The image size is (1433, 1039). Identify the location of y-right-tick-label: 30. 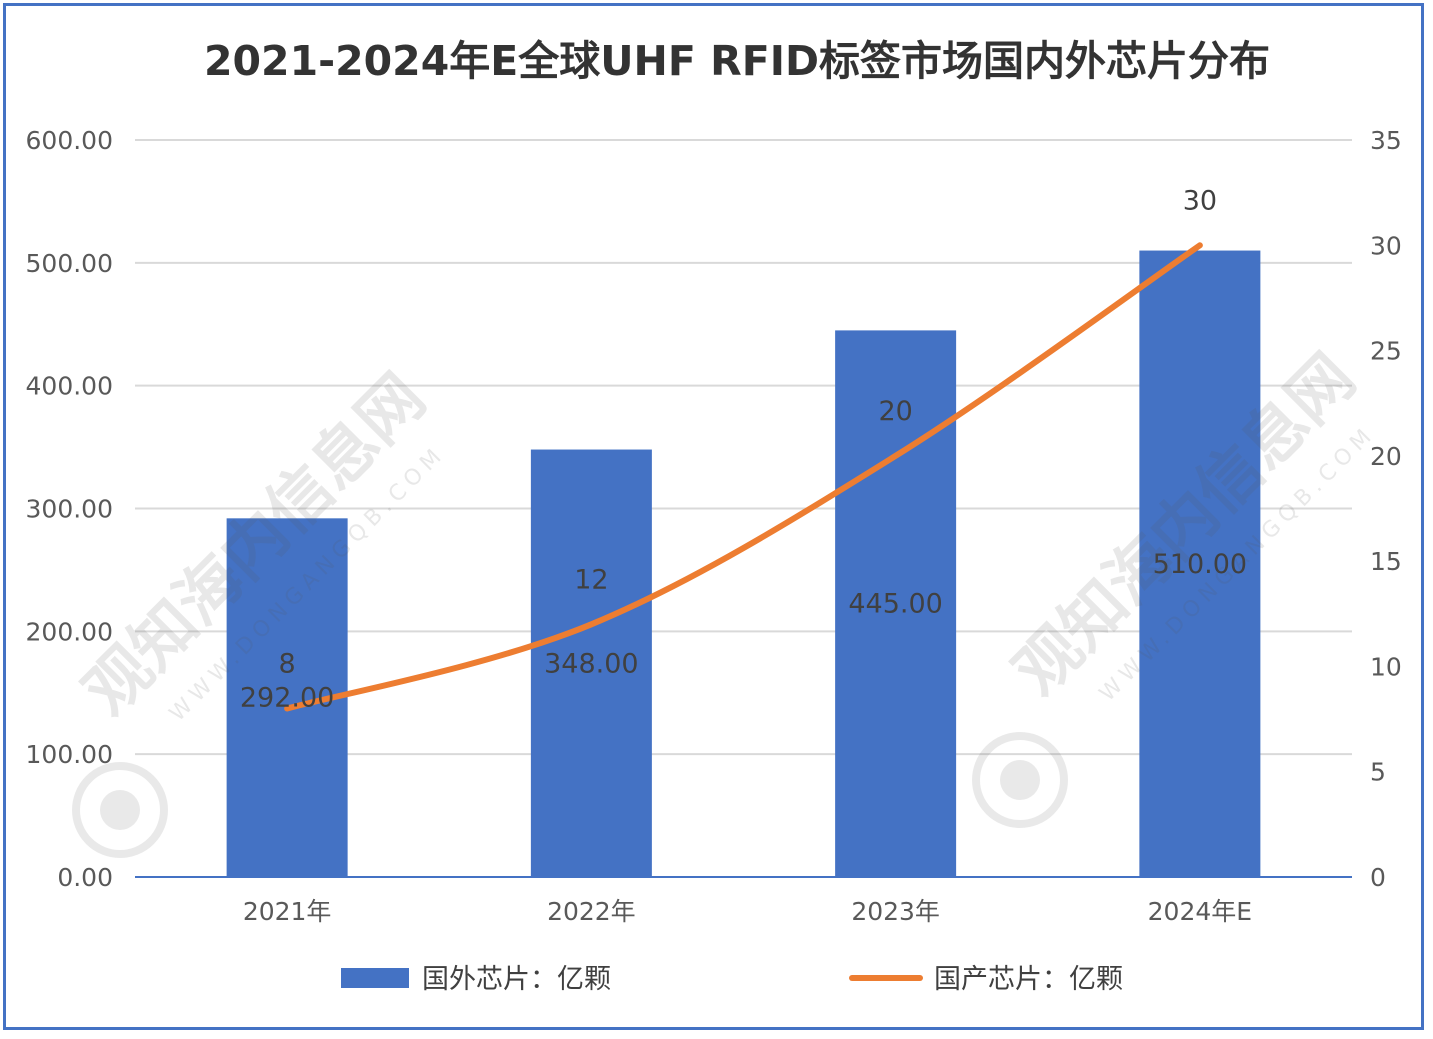
(1386, 245).